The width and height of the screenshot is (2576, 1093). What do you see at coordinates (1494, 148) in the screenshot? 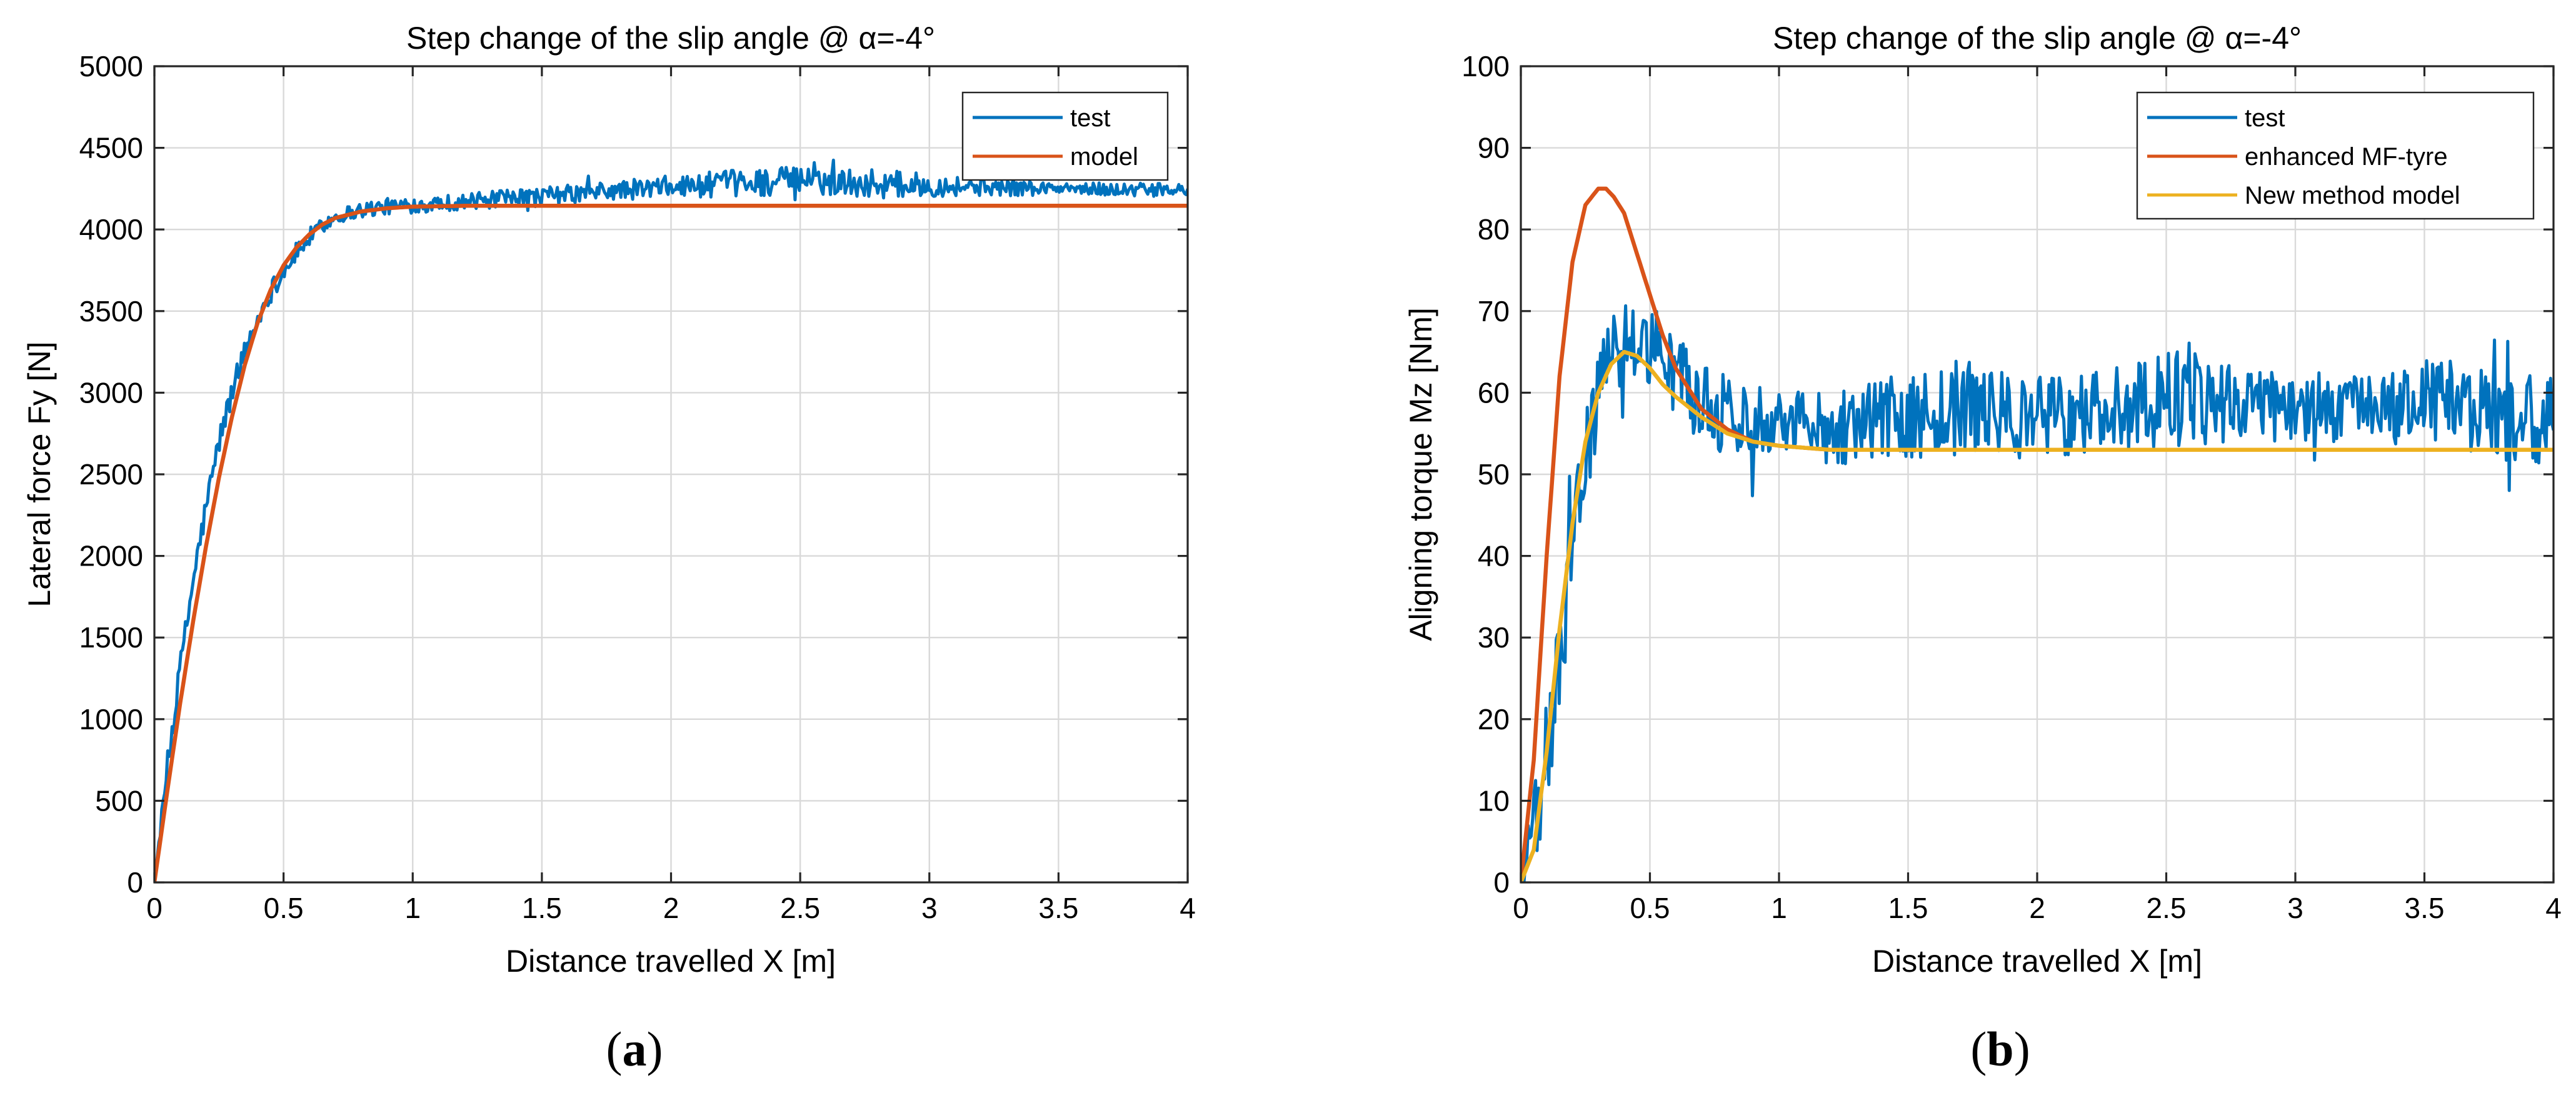
I see `y-tick-label: 90` at bounding box center [1494, 148].